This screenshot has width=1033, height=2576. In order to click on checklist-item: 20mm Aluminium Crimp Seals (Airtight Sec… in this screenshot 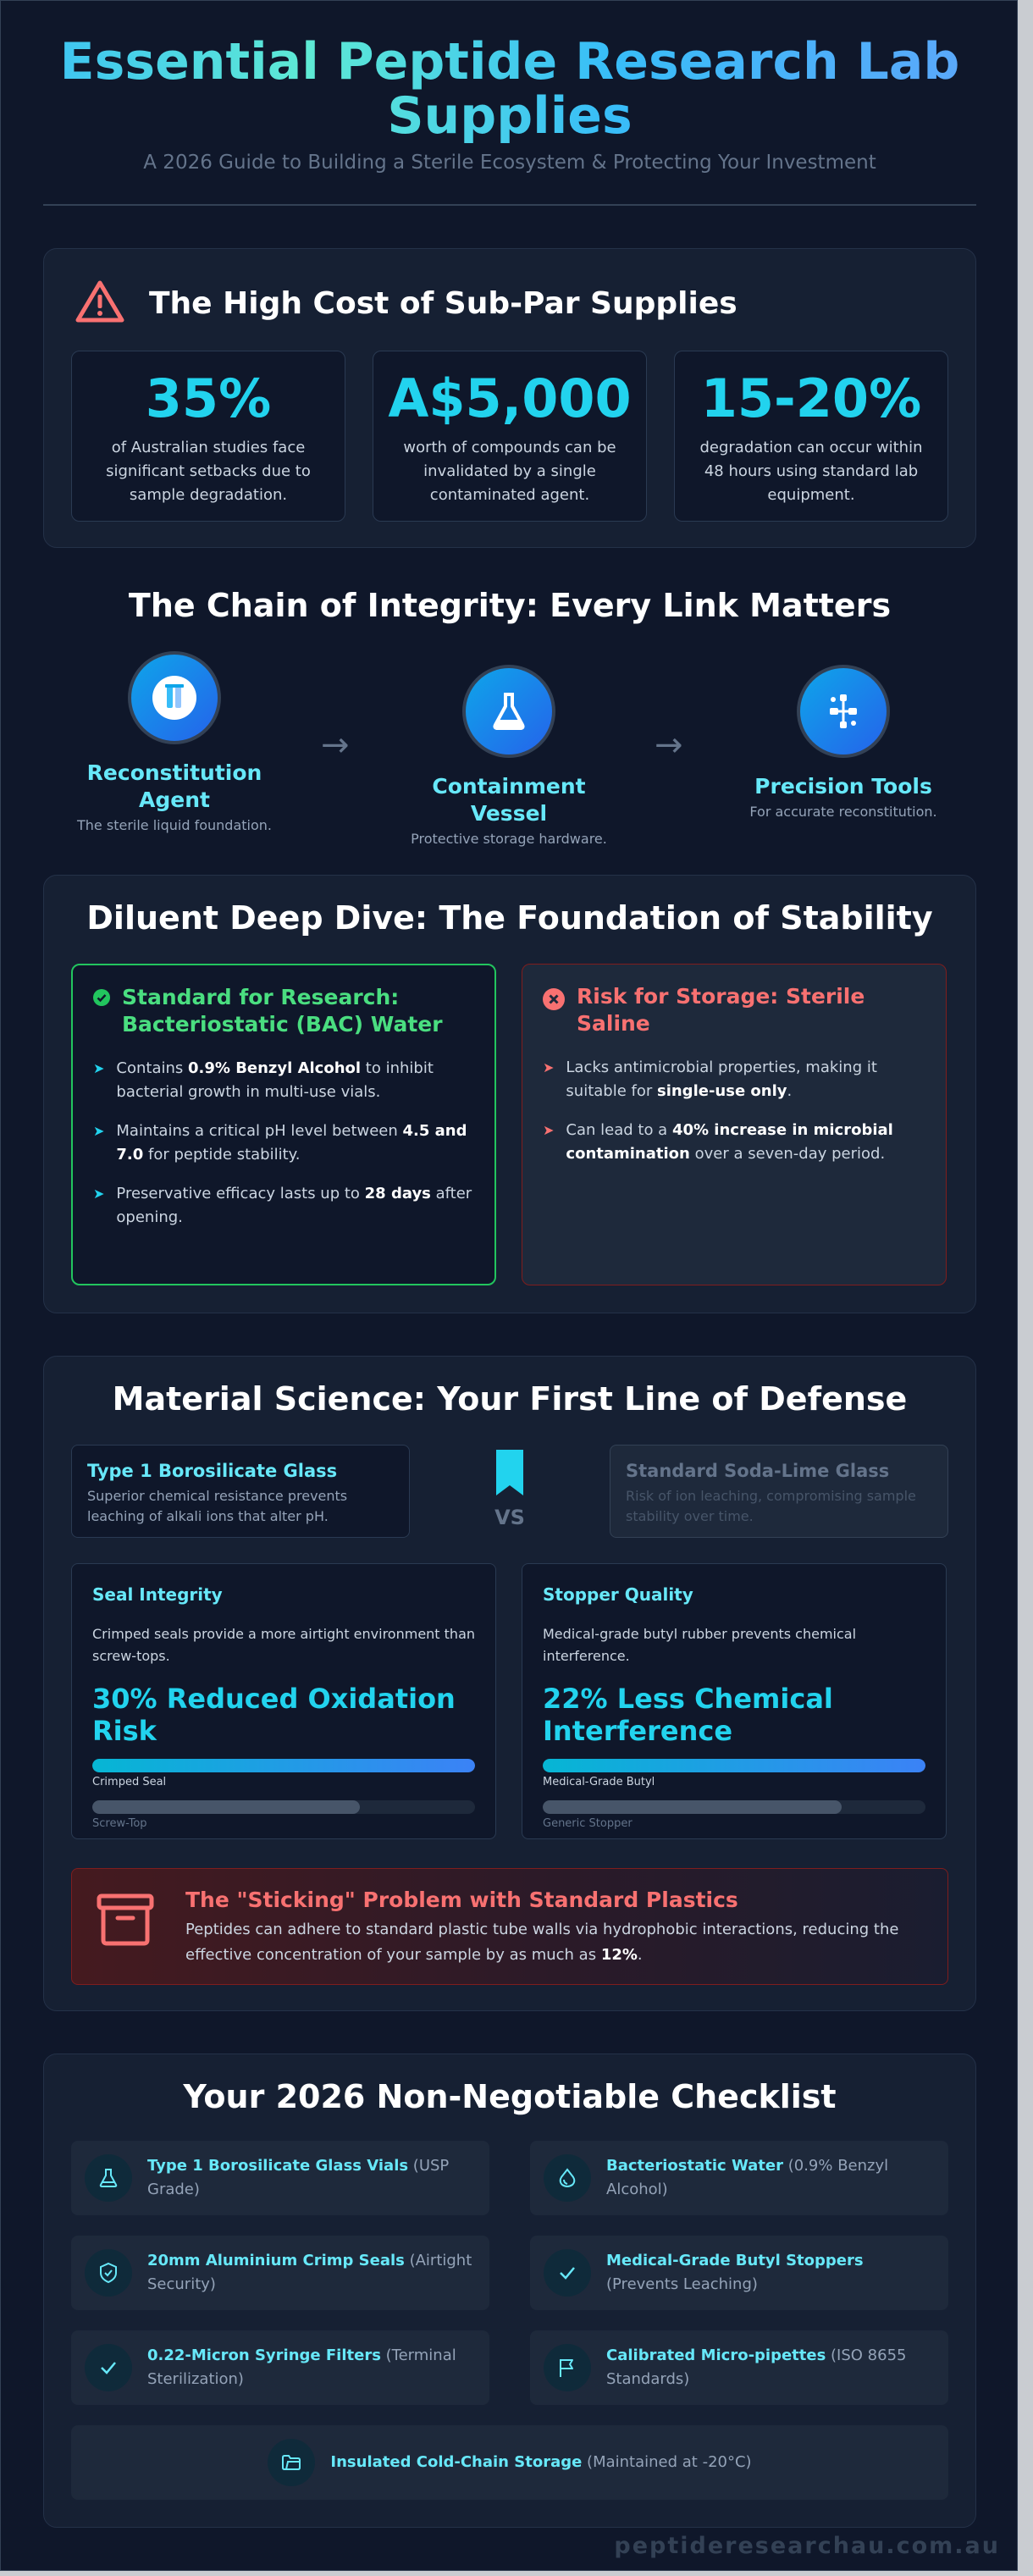, I will do `click(280, 2273)`.